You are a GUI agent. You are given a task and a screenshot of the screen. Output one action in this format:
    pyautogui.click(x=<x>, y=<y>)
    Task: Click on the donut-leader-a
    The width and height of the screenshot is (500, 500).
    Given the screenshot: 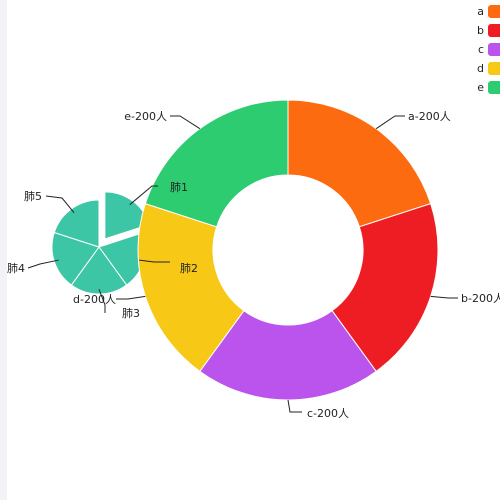 What is the action you would take?
    pyautogui.click(x=390, y=122)
    